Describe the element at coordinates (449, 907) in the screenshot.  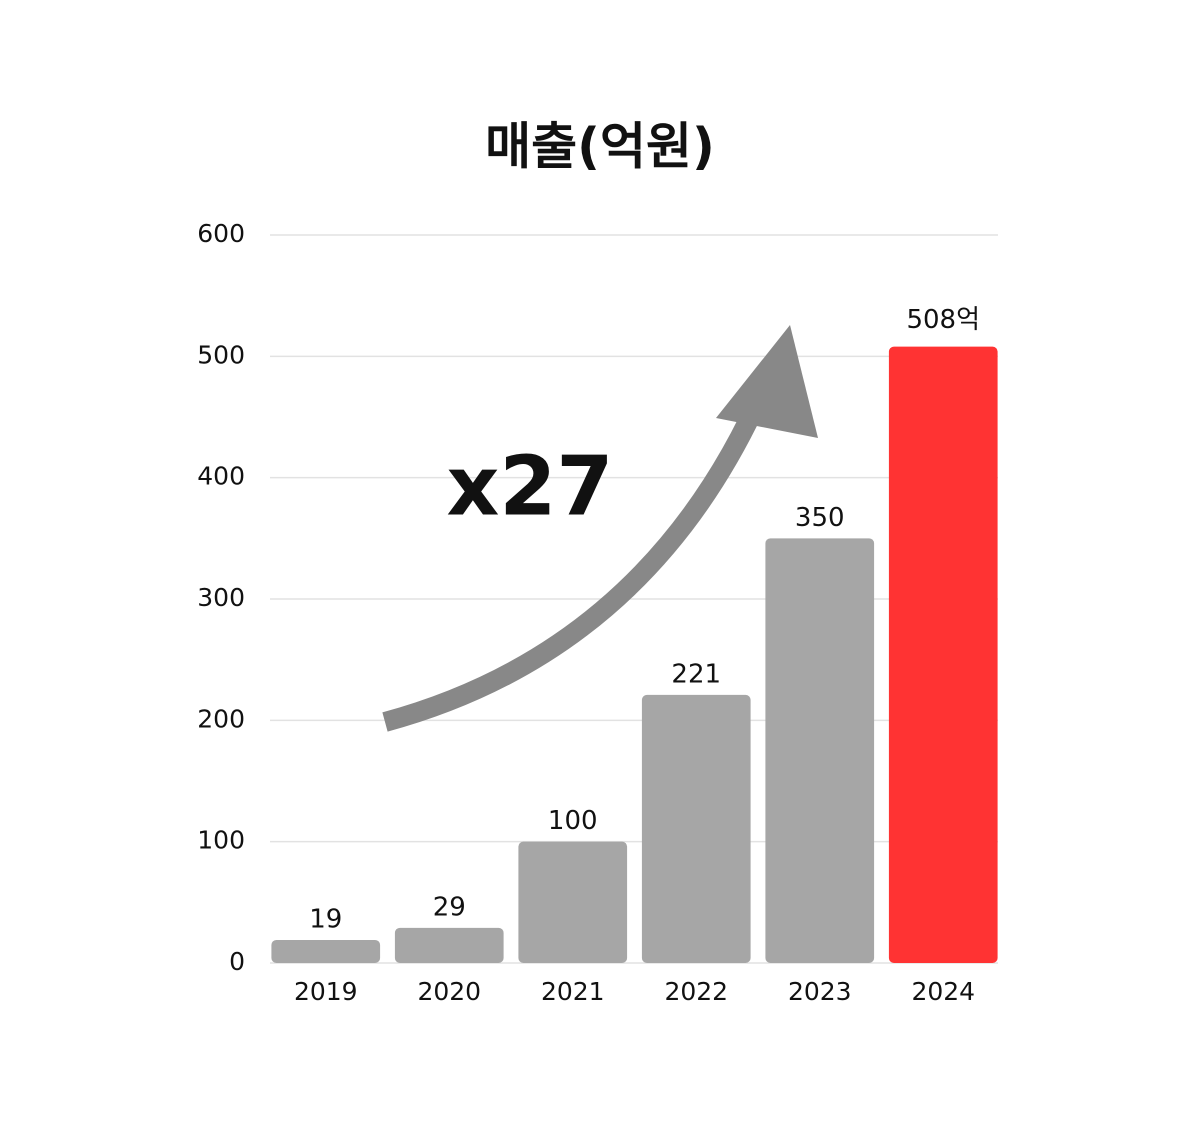
I see `value-label: 29` at that location.